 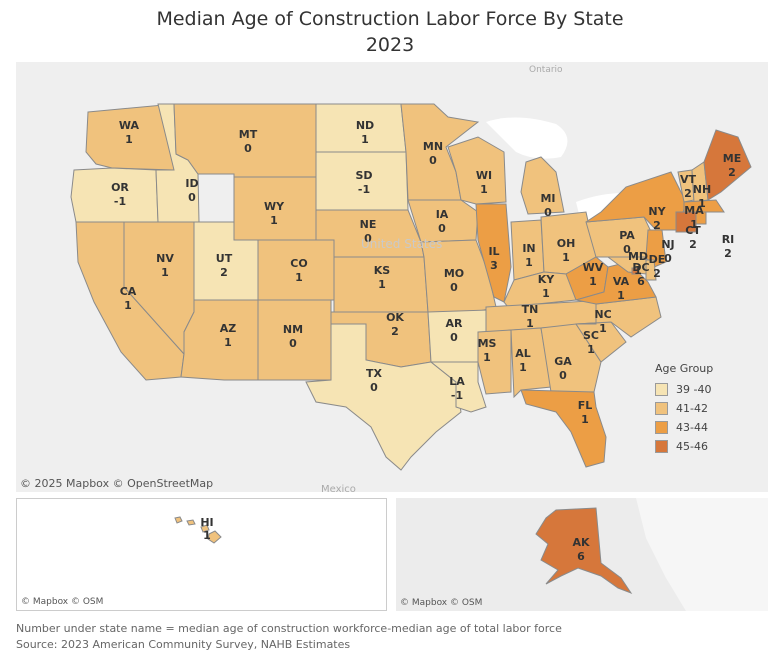 I want to click on legend-label: 41-42, so click(x=692, y=408).